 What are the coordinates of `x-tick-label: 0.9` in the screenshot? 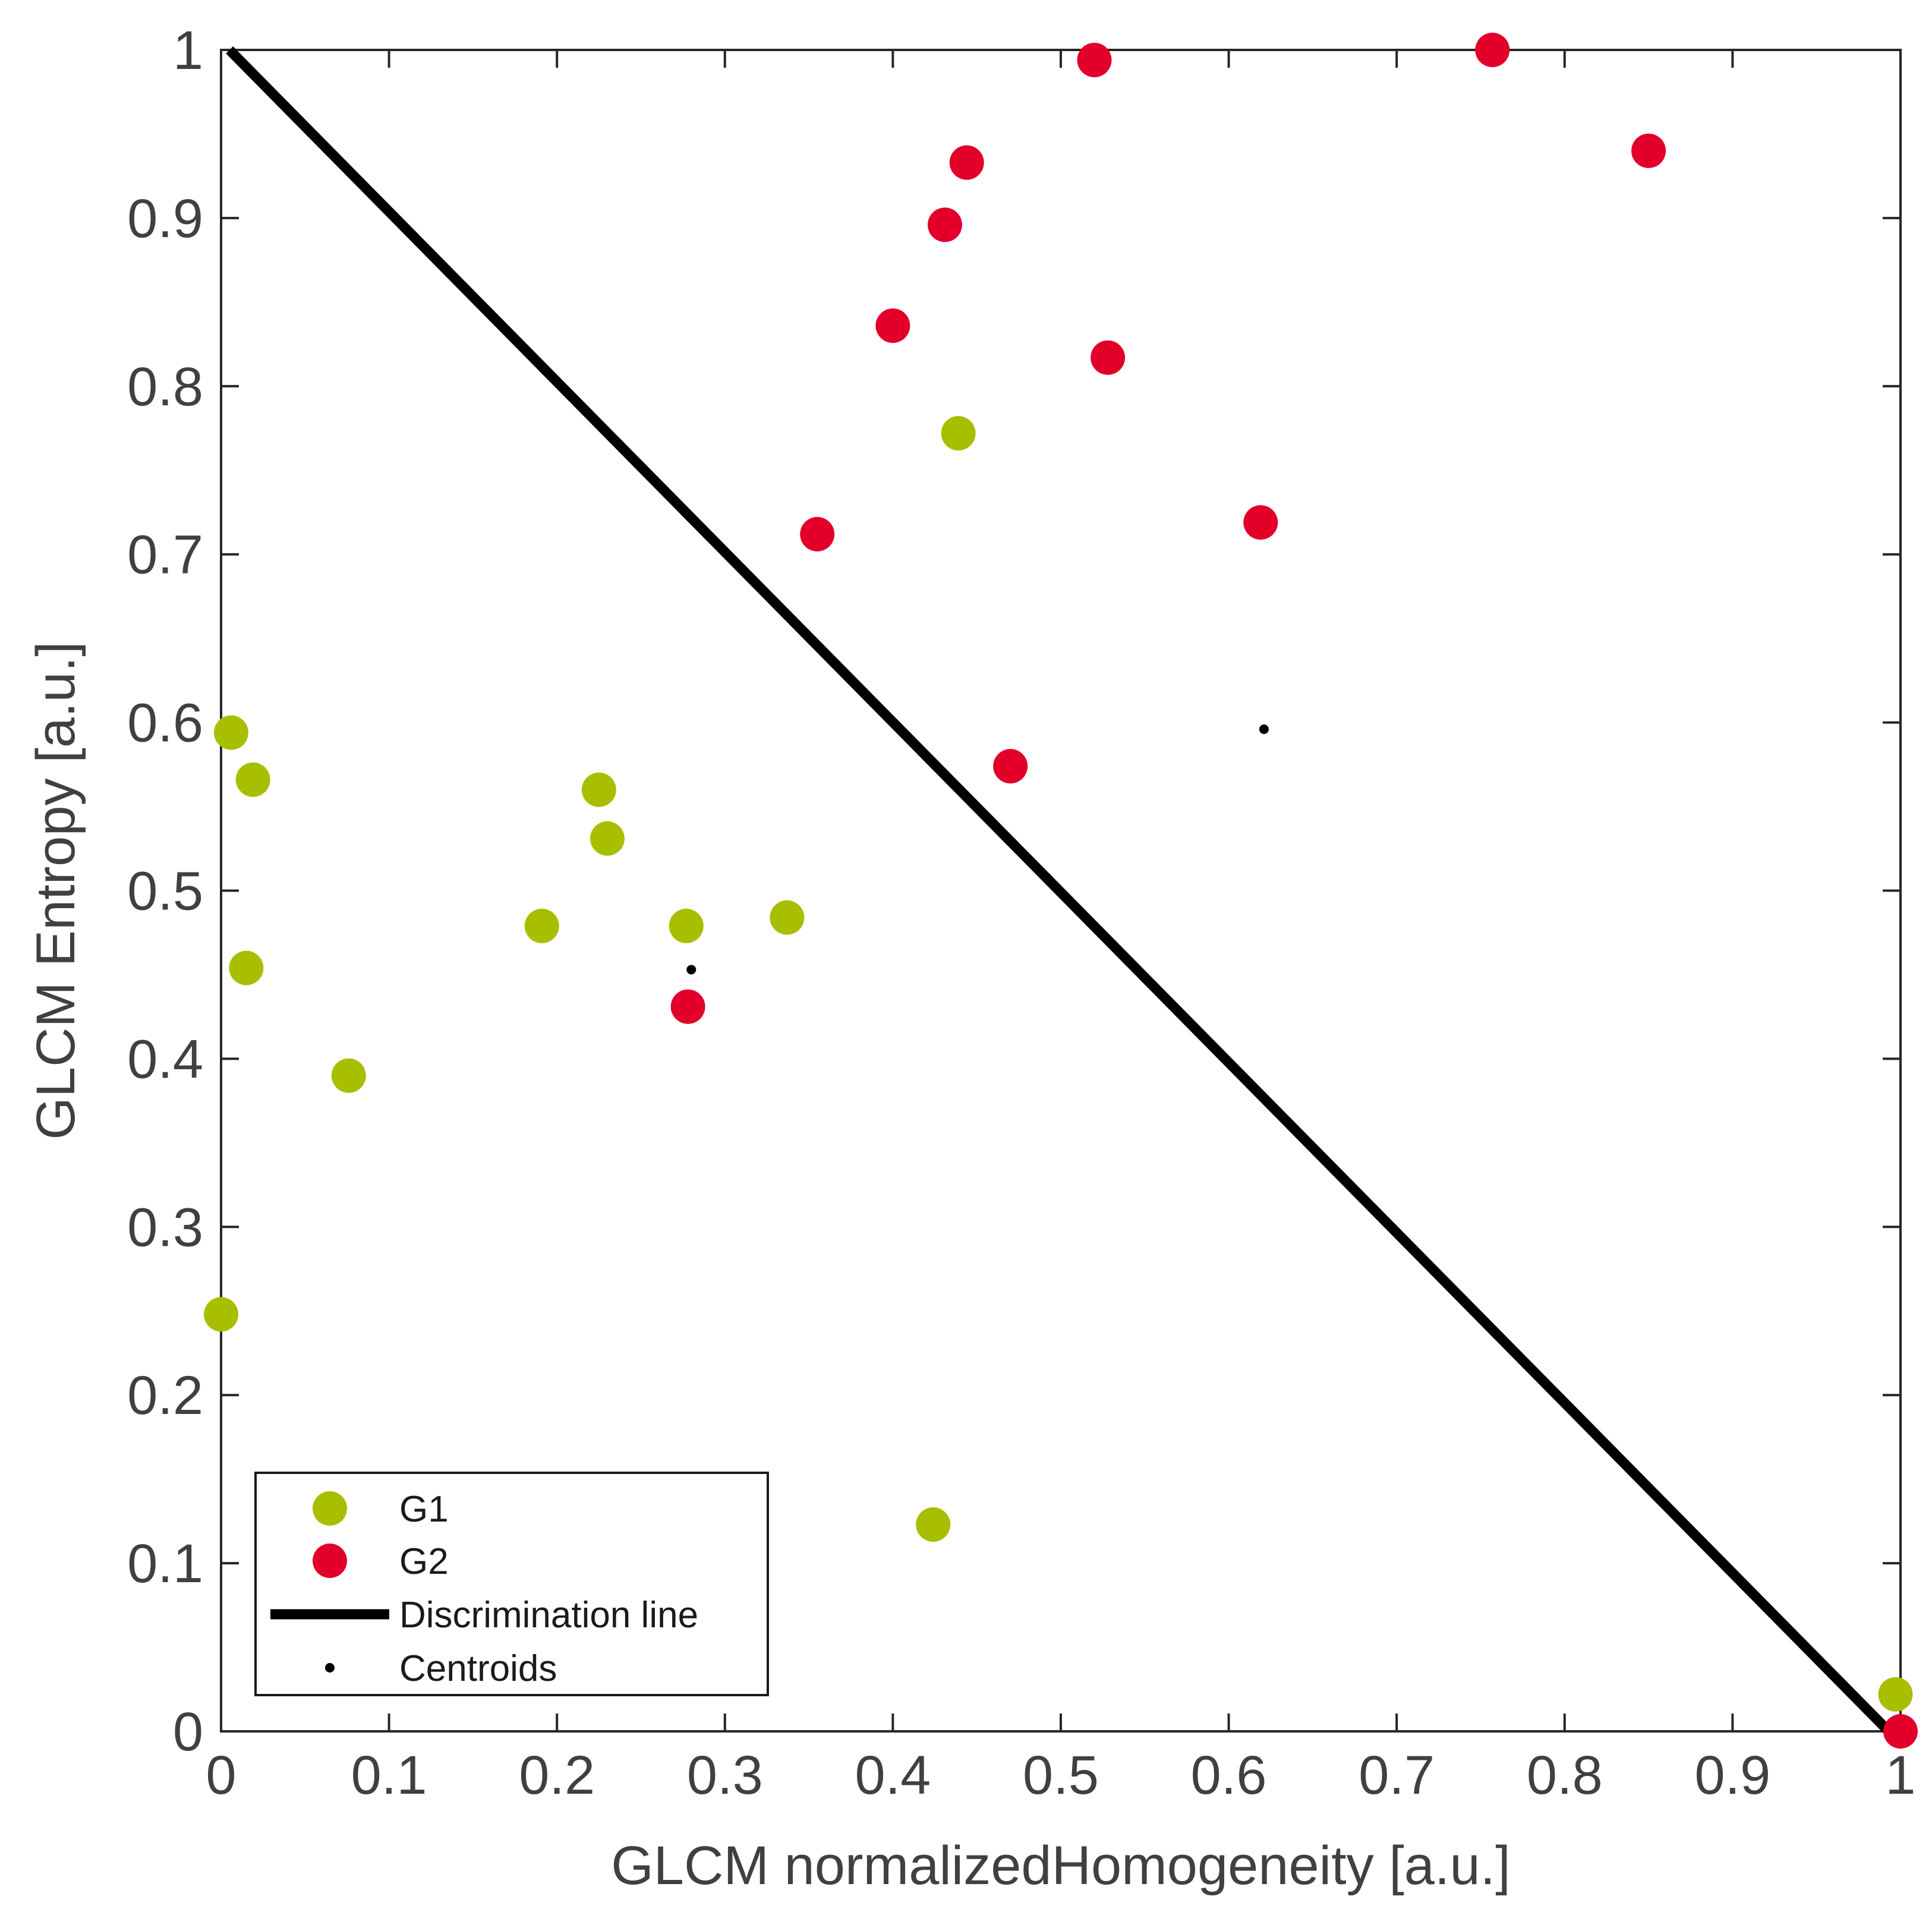 It's located at (1732, 1775).